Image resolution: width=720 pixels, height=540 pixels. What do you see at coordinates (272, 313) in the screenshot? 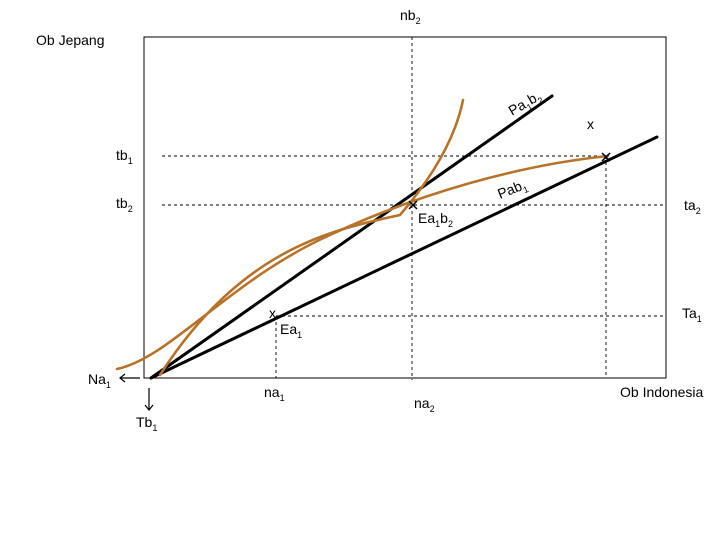
I see `label-x-mid: x` at bounding box center [272, 313].